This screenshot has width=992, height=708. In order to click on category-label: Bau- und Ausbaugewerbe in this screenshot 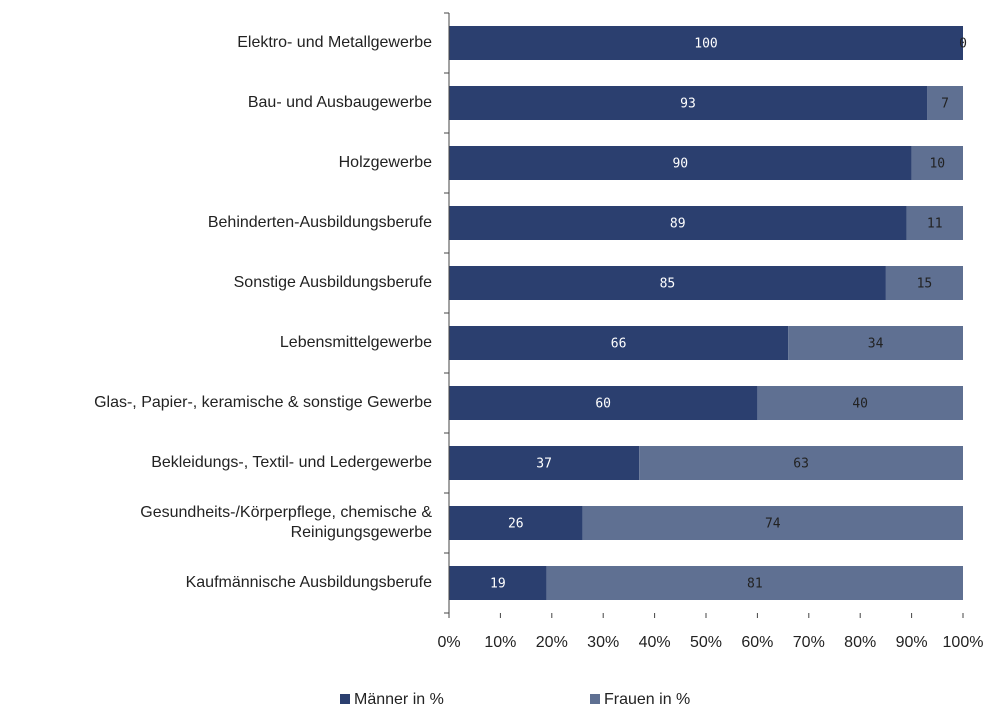, I will do `click(339, 102)`.